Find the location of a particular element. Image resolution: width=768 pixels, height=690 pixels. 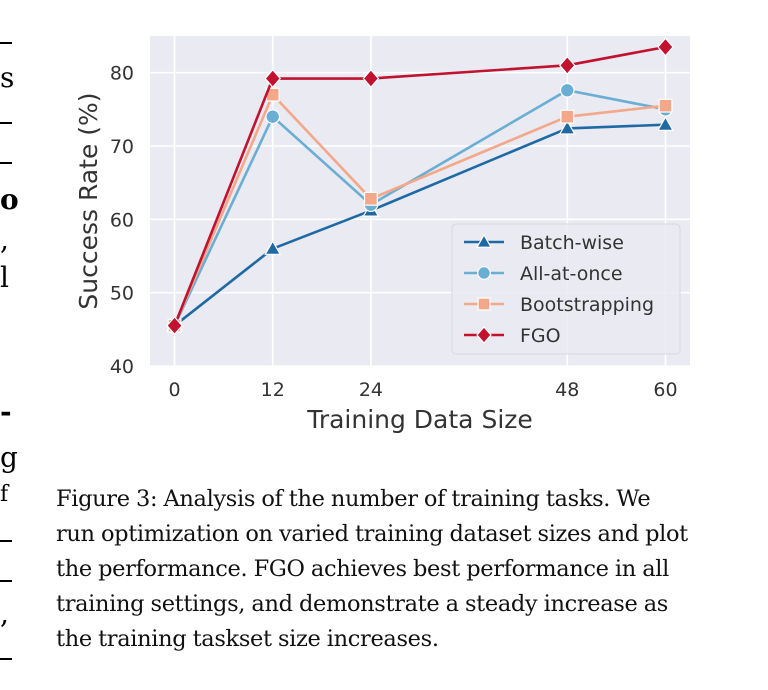

x-axis-label: Training Data Size is located at coordinates (419, 419).